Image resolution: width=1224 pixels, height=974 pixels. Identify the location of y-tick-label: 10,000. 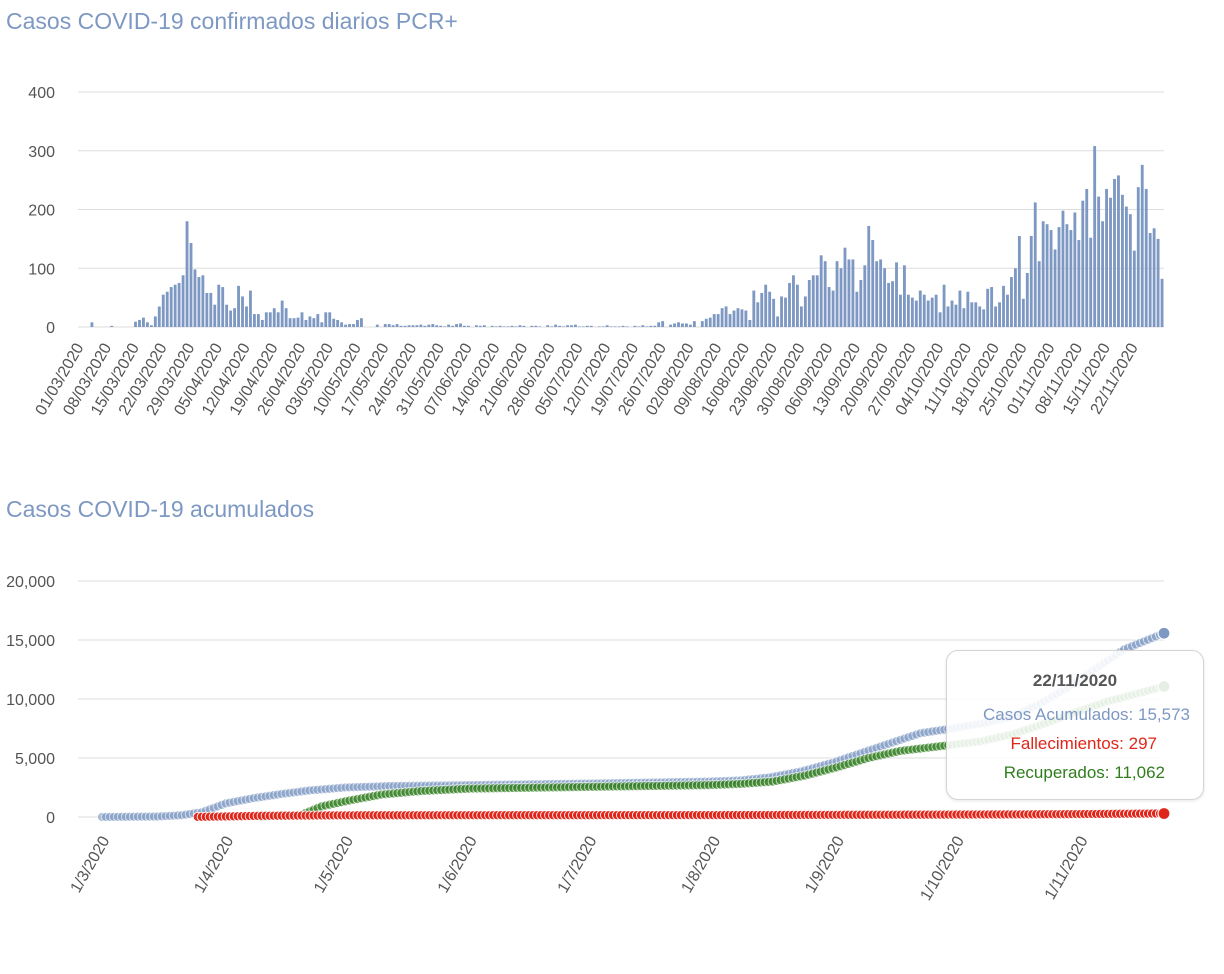
(30, 700).